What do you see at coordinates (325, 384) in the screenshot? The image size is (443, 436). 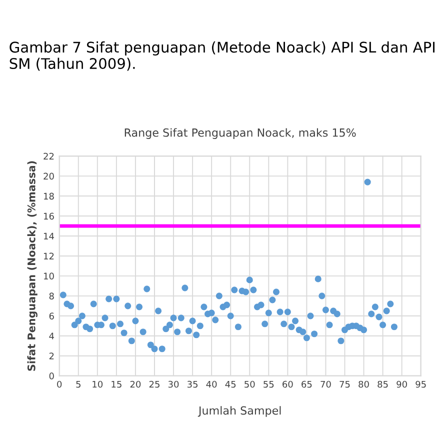 I see `x-tick-label: 70` at bounding box center [325, 384].